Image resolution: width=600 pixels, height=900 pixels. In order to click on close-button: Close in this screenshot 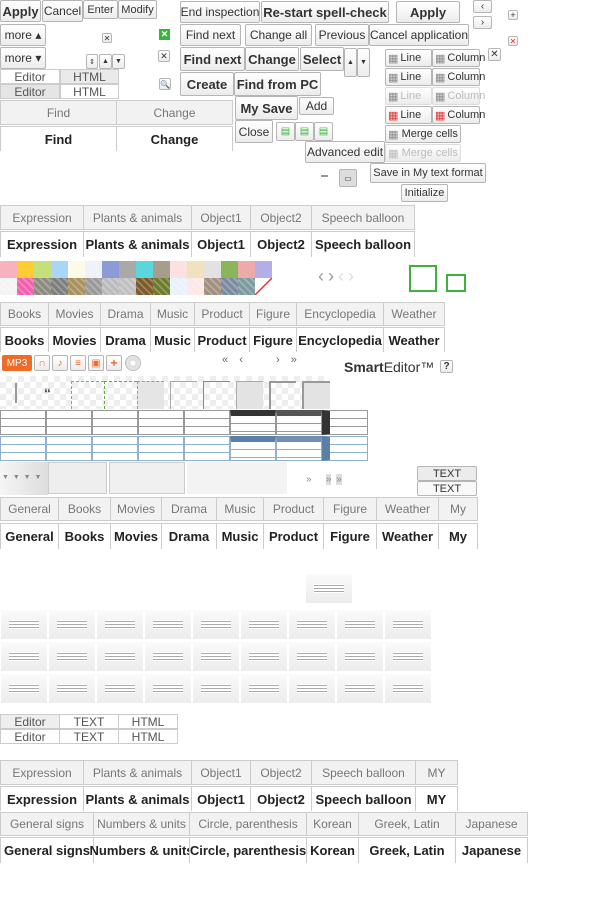, I will do `click(254, 131)`.